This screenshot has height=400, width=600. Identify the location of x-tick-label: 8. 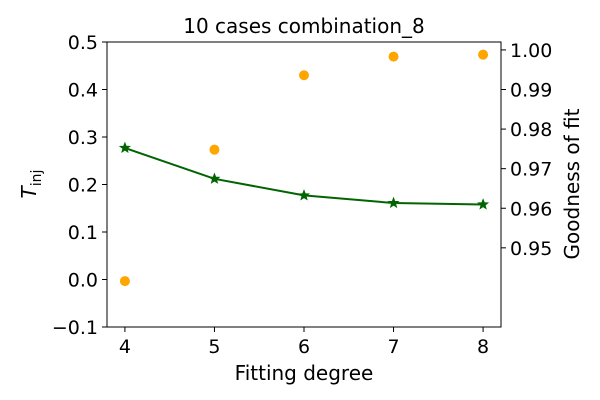
(483, 347).